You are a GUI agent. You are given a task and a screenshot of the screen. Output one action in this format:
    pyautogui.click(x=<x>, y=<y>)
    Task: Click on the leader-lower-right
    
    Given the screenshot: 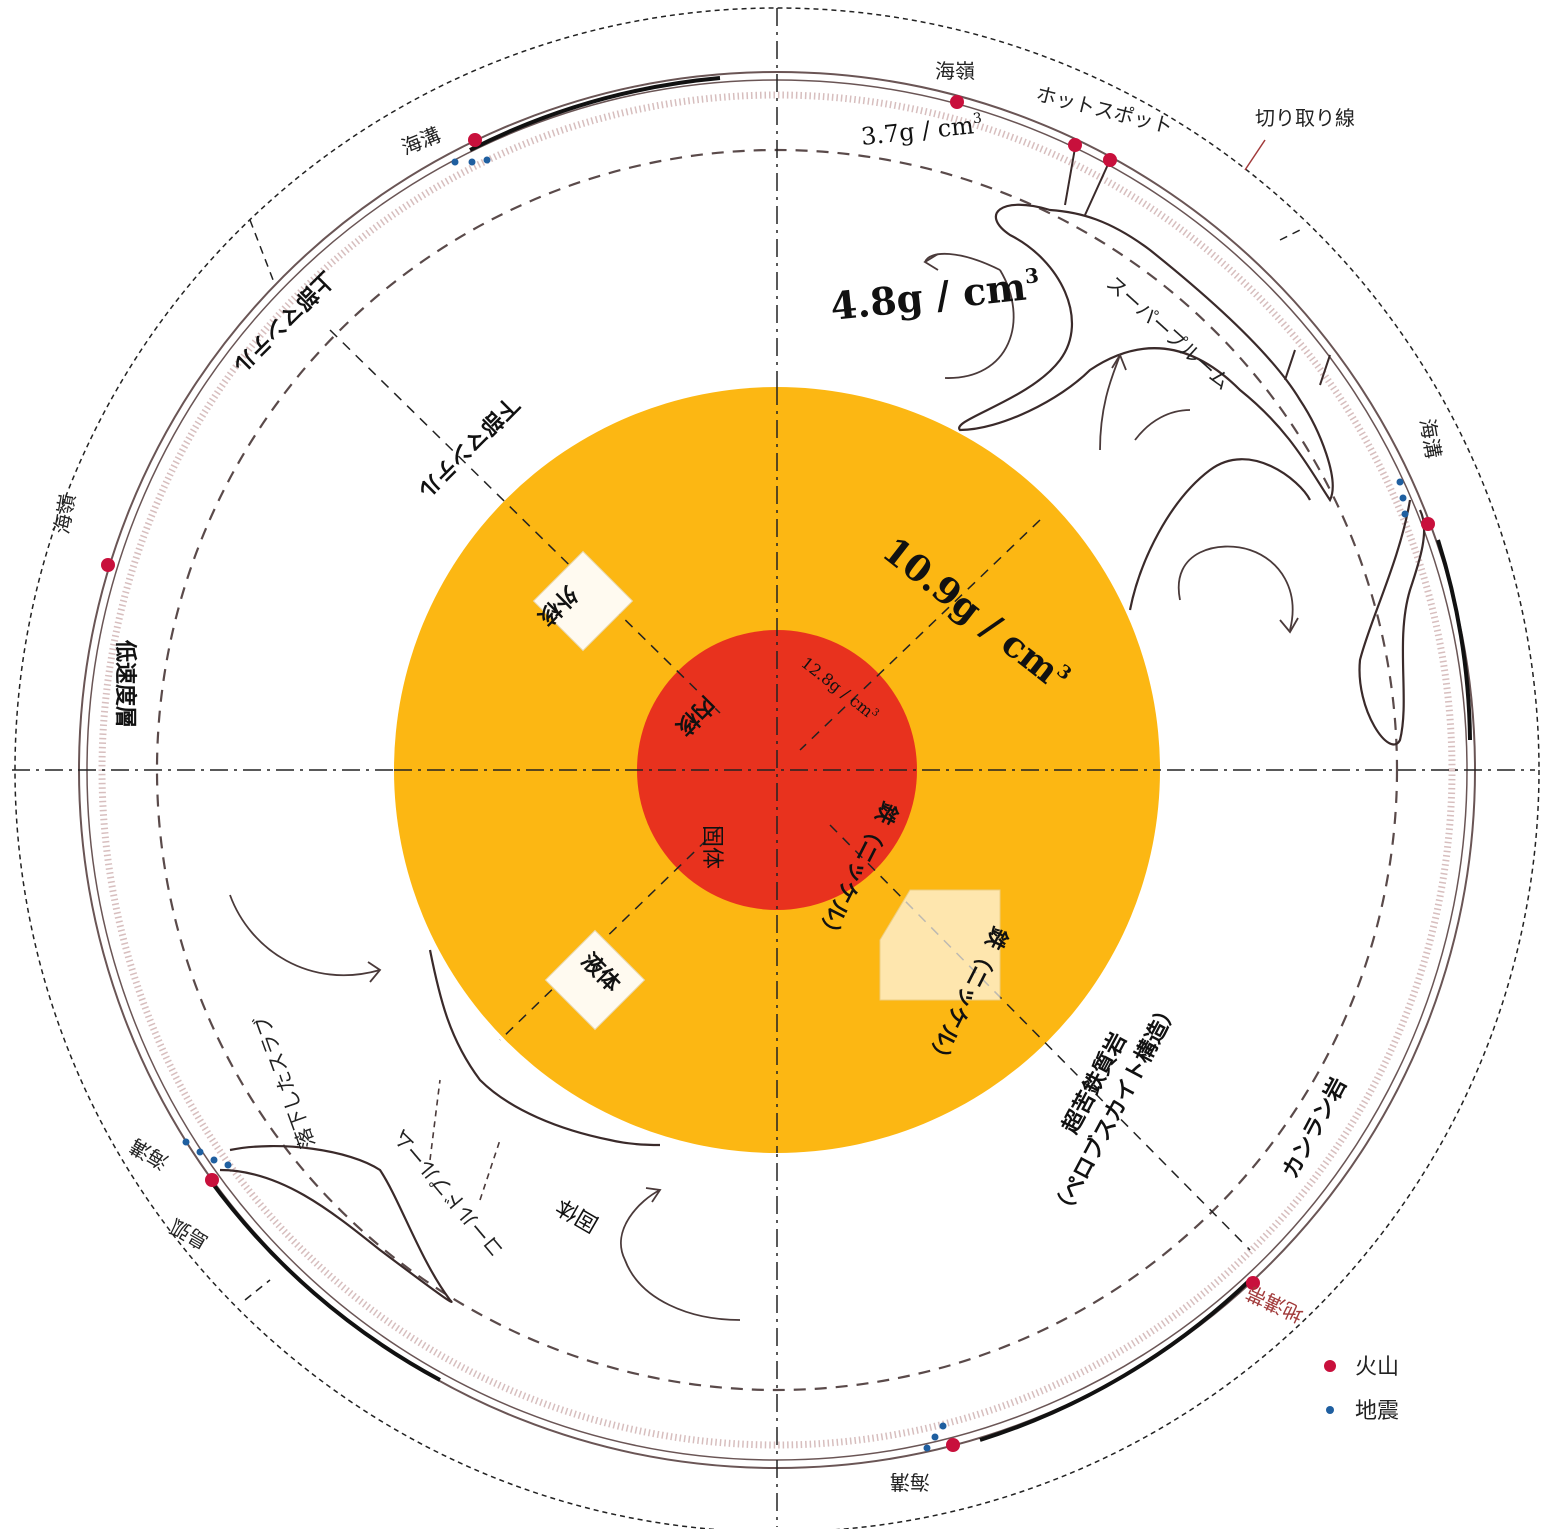 What is the action you would take?
    pyautogui.click(x=1040, y=1037)
    